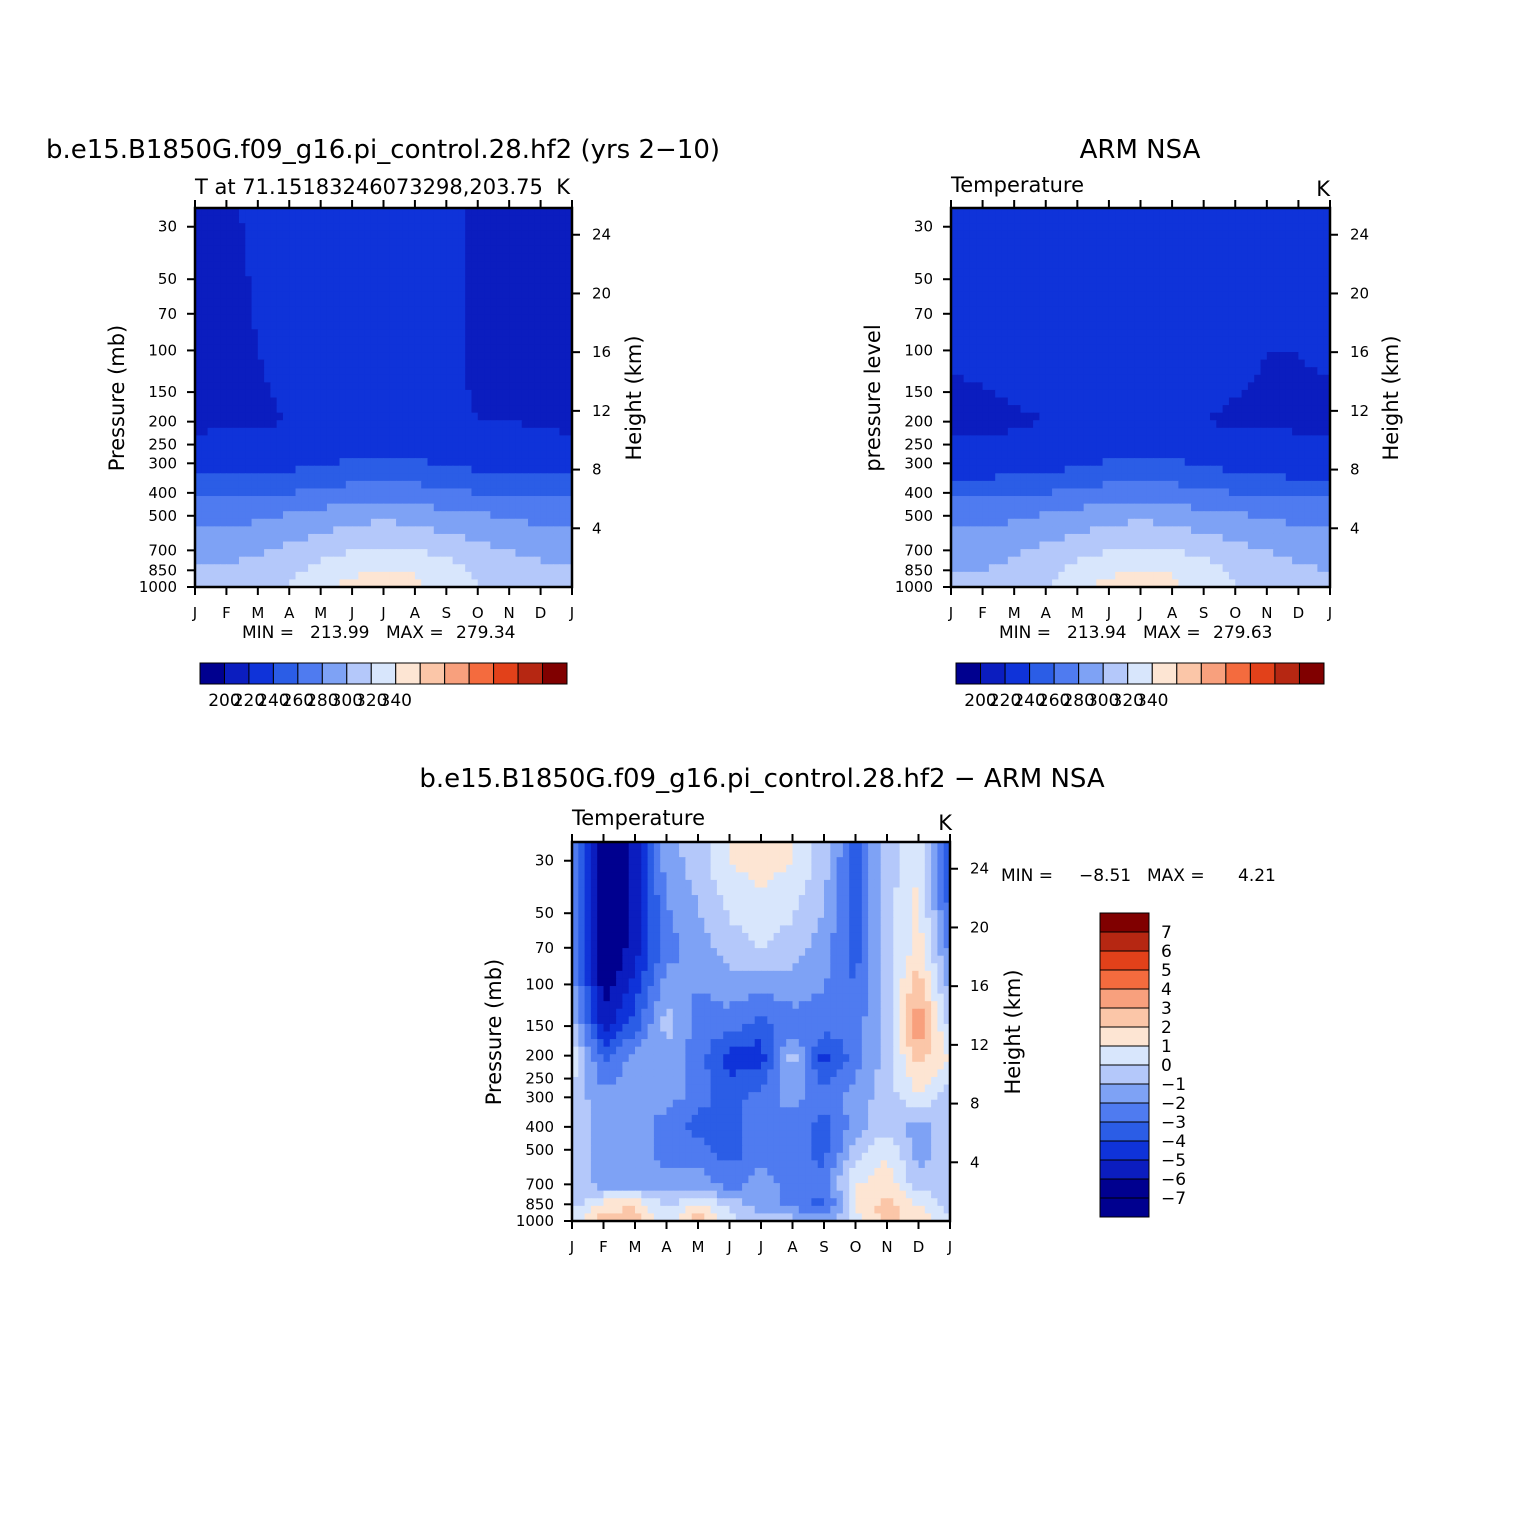 The width and height of the screenshot is (1524, 1524). I want to click on model-xtick-label: D, so click(541, 613).